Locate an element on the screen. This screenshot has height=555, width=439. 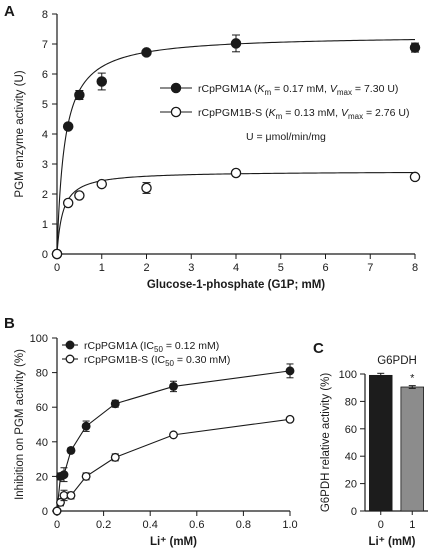
y-tick-label: 8 is located at coordinates (45, 15).